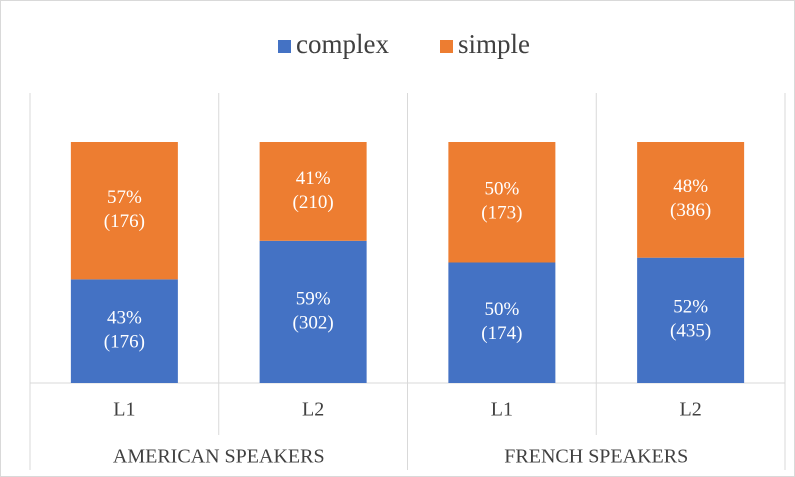 The image size is (795, 477). I want to click on value-label: 59%, so click(313, 298).